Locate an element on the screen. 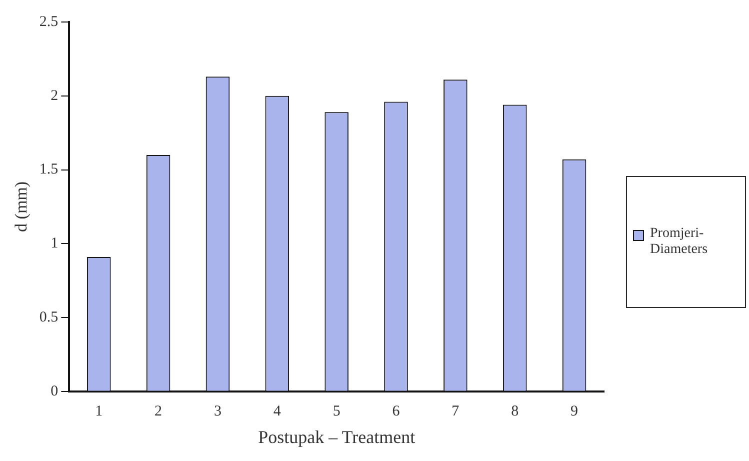 This screenshot has width=749, height=461. y-tick-label: 0.5 is located at coordinates (48, 317).